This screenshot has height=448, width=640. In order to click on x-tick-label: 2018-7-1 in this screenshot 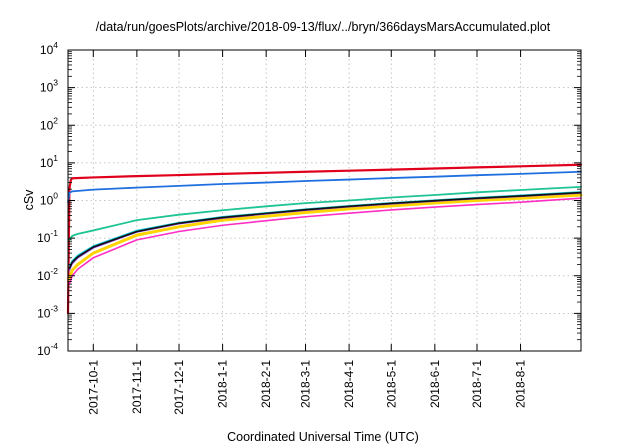, I will do `click(477, 384)`.